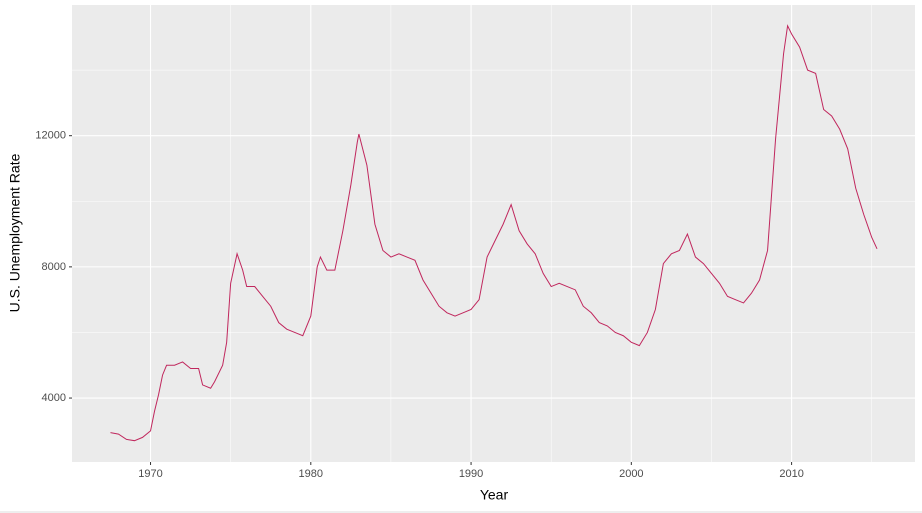  What do you see at coordinates (471, 474) in the screenshot?
I see `x-tick-label: 1990` at bounding box center [471, 474].